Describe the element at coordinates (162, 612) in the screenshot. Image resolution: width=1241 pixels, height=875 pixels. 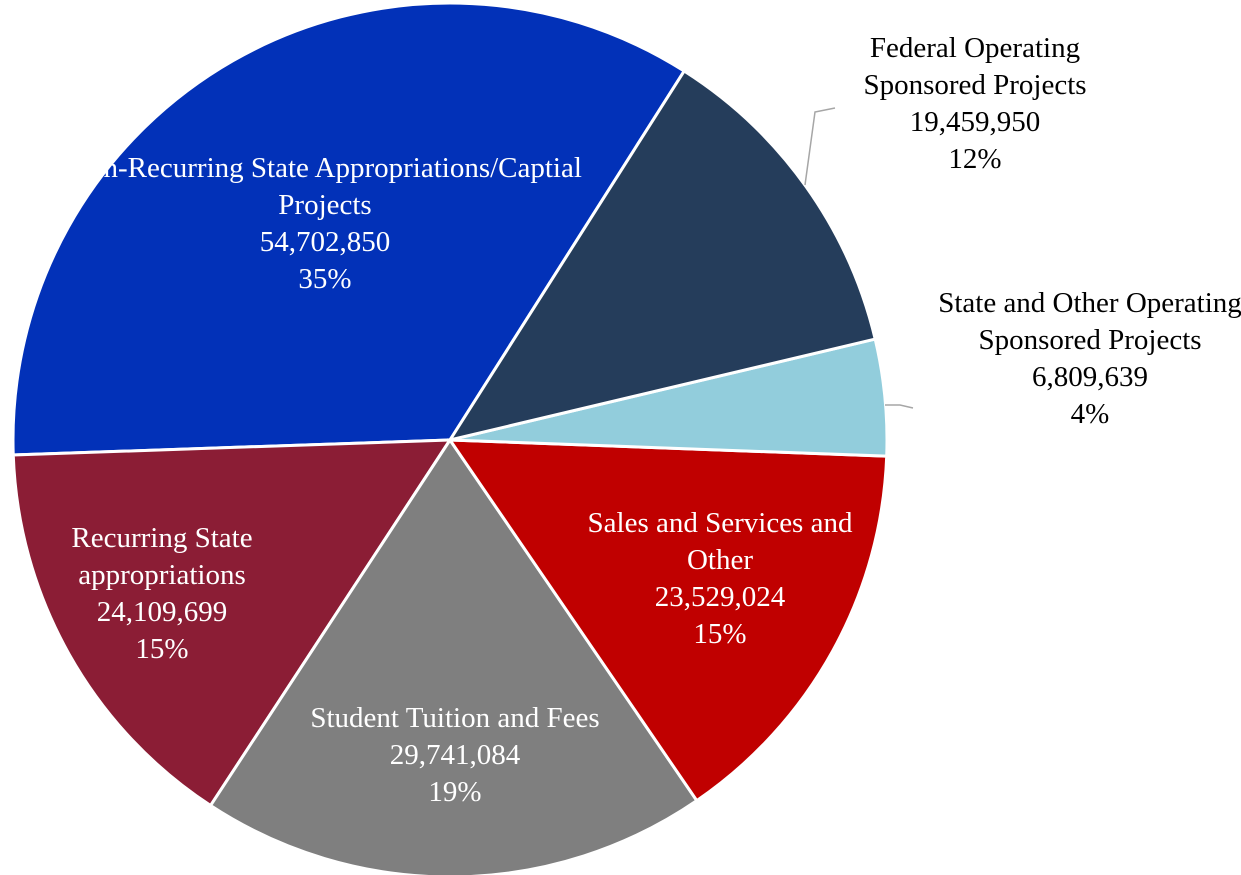
I see `value-label: 24,109,699` at that location.